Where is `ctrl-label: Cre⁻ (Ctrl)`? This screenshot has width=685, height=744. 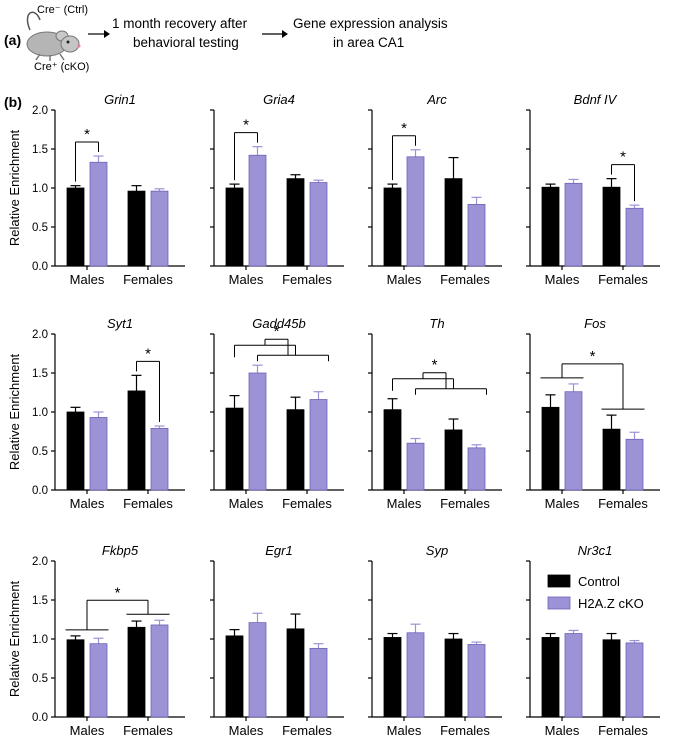
ctrl-label: Cre⁻ (Ctrl) is located at coordinates (62, 10).